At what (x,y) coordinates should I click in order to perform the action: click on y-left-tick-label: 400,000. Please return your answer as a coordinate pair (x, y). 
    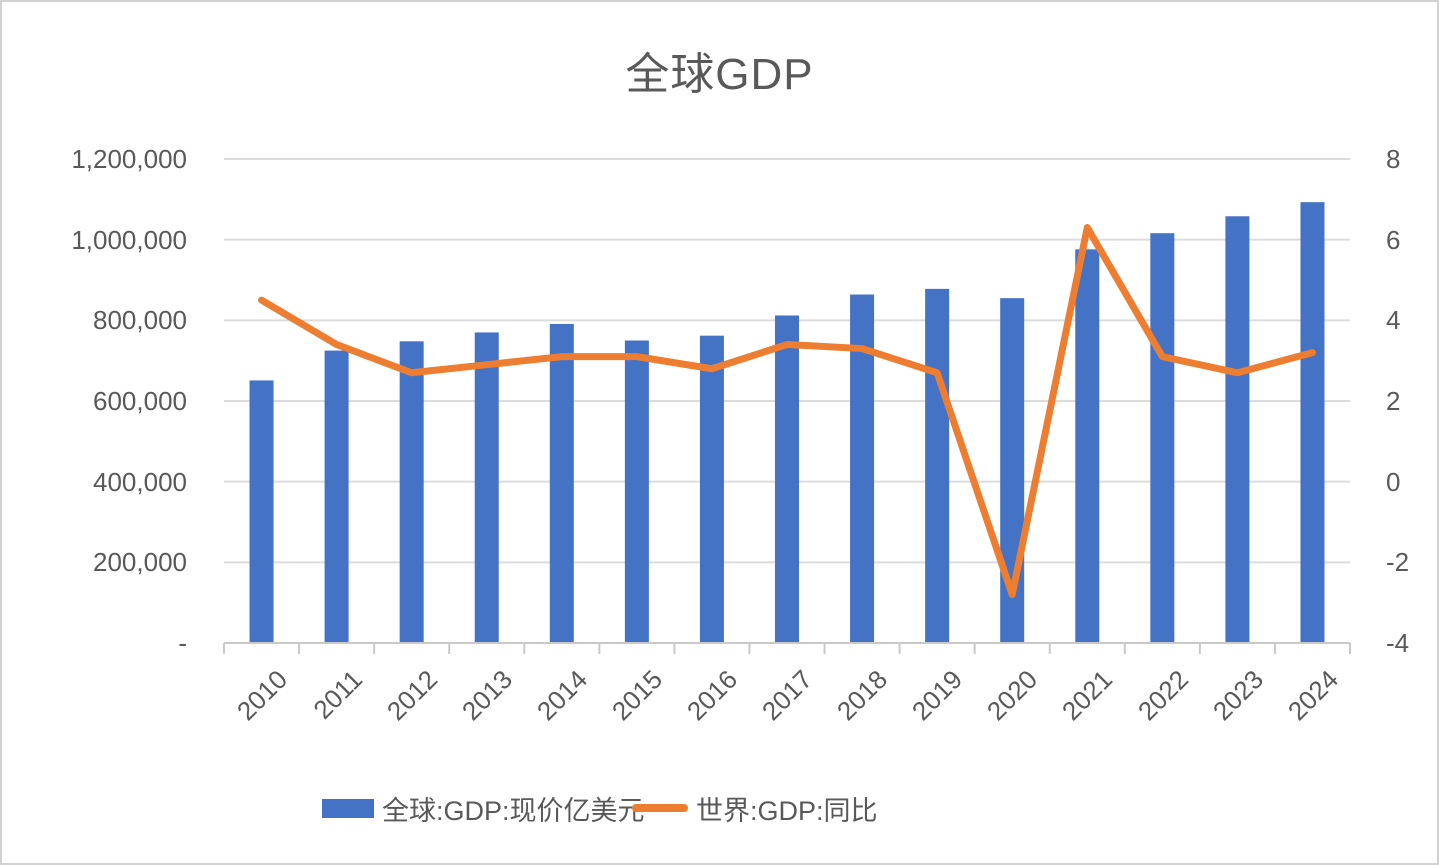
    Looking at the image, I should click on (140, 481).